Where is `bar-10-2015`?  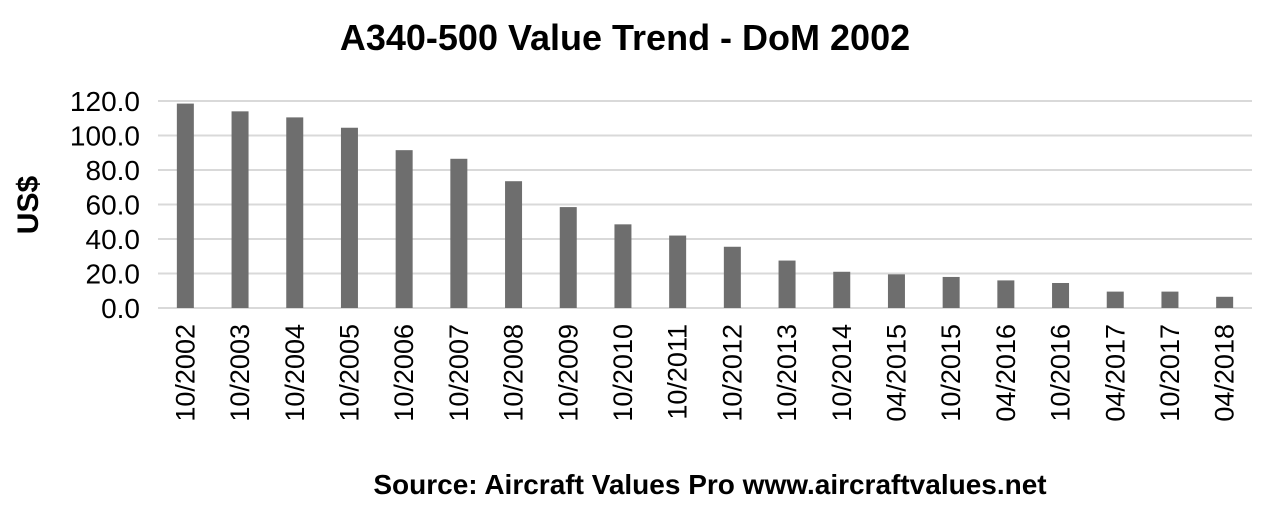
bar-10-2015 is located at coordinates (951, 292).